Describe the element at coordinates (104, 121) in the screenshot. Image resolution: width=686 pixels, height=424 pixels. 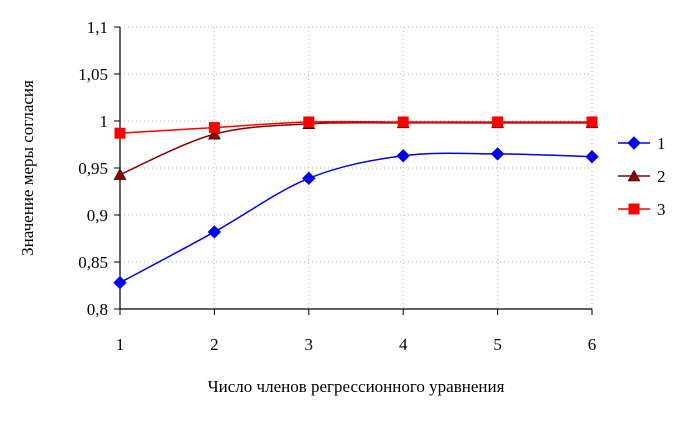
I see `y-tick-label: 1` at that location.